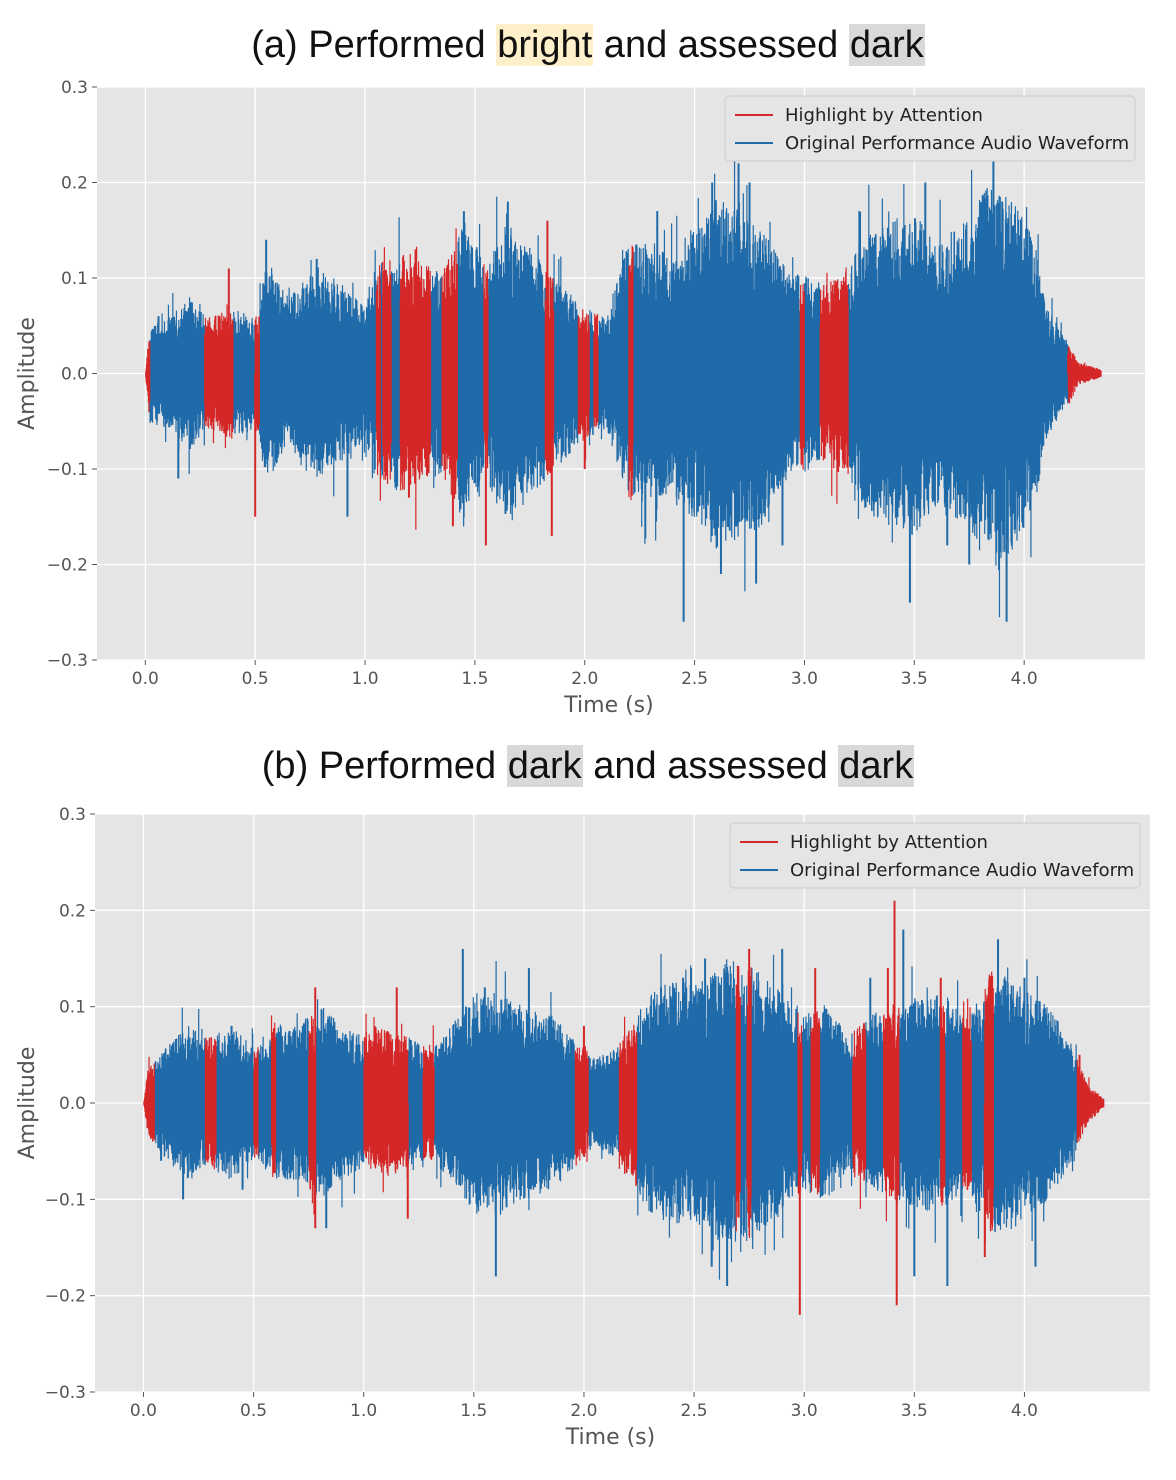 This screenshot has width=1176, height=1480. I want to click on title-a-part-1: (a) Performed, so click(374, 45).